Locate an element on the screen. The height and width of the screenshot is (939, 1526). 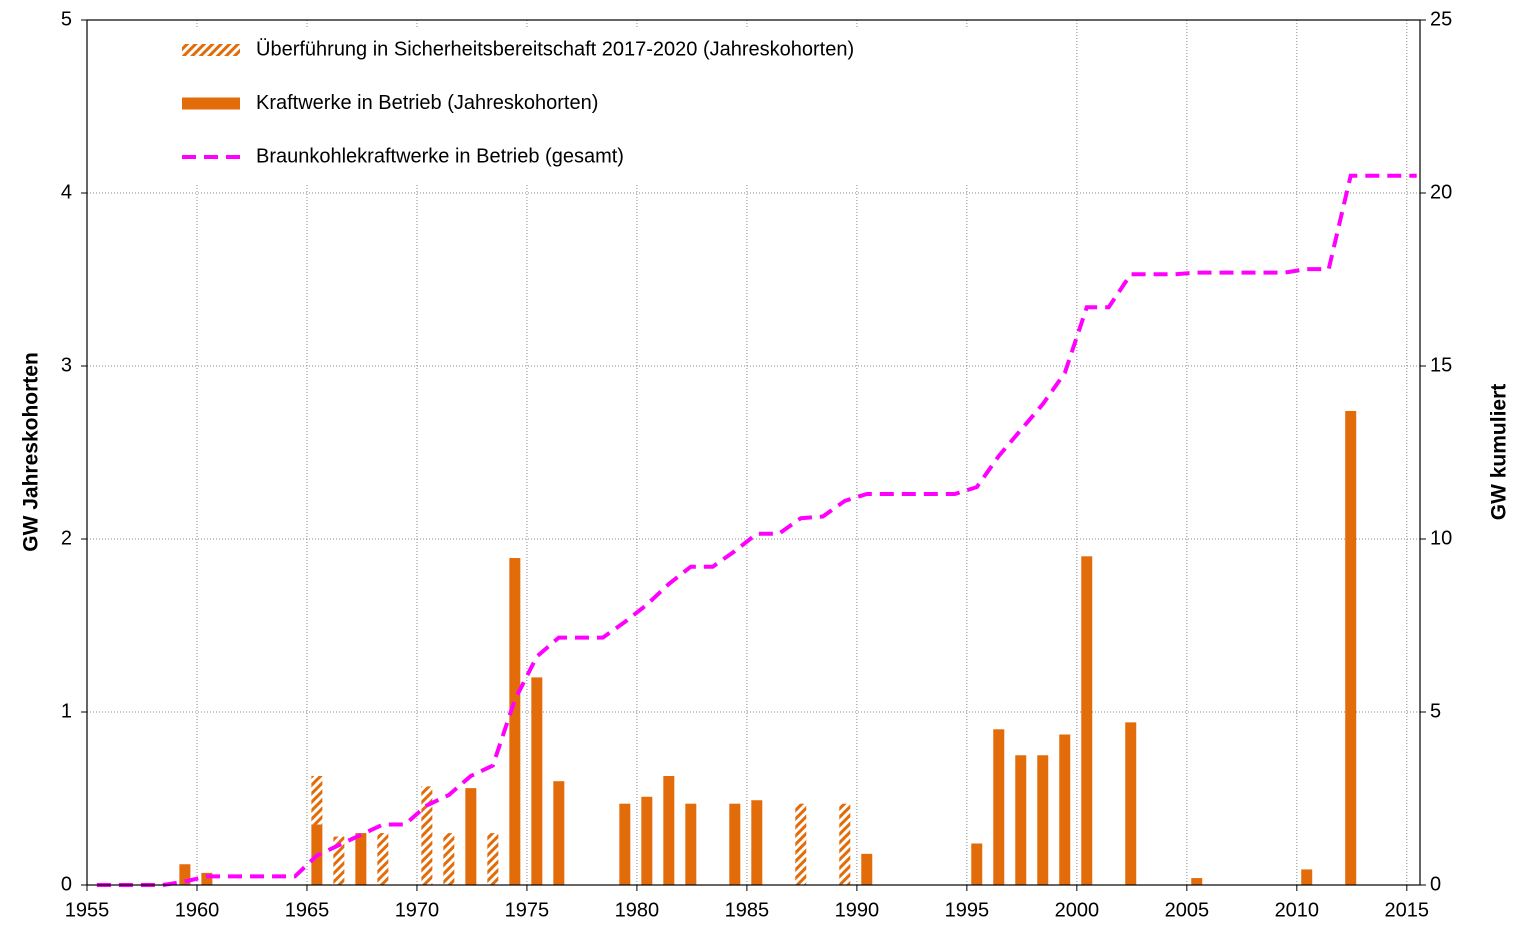
y2-tick-label: 25 is located at coordinates (1441, 19).